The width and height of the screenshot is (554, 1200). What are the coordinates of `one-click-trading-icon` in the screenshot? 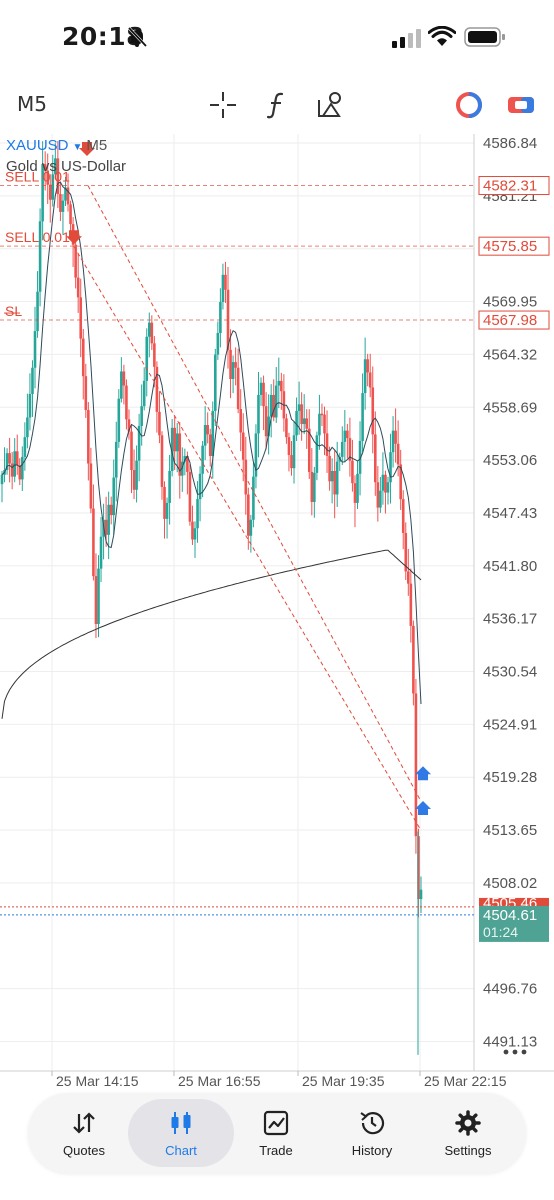 It's located at (521, 105).